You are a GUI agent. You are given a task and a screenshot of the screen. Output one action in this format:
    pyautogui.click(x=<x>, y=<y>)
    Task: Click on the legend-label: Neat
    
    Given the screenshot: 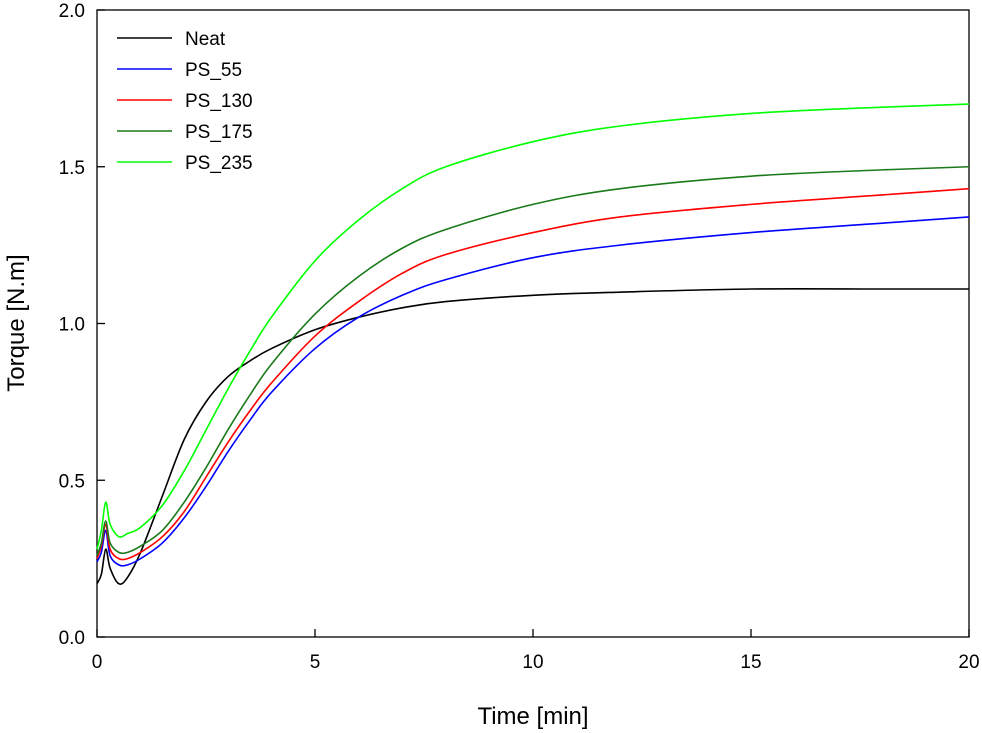 What is the action you would take?
    pyautogui.click(x=205, y=39)
    